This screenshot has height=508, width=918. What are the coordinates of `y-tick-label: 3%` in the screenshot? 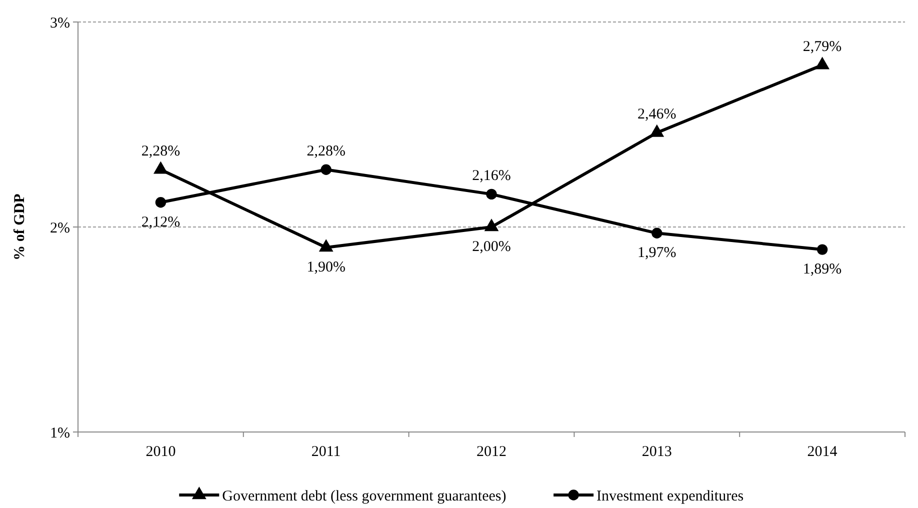 It's located at (60, 23).